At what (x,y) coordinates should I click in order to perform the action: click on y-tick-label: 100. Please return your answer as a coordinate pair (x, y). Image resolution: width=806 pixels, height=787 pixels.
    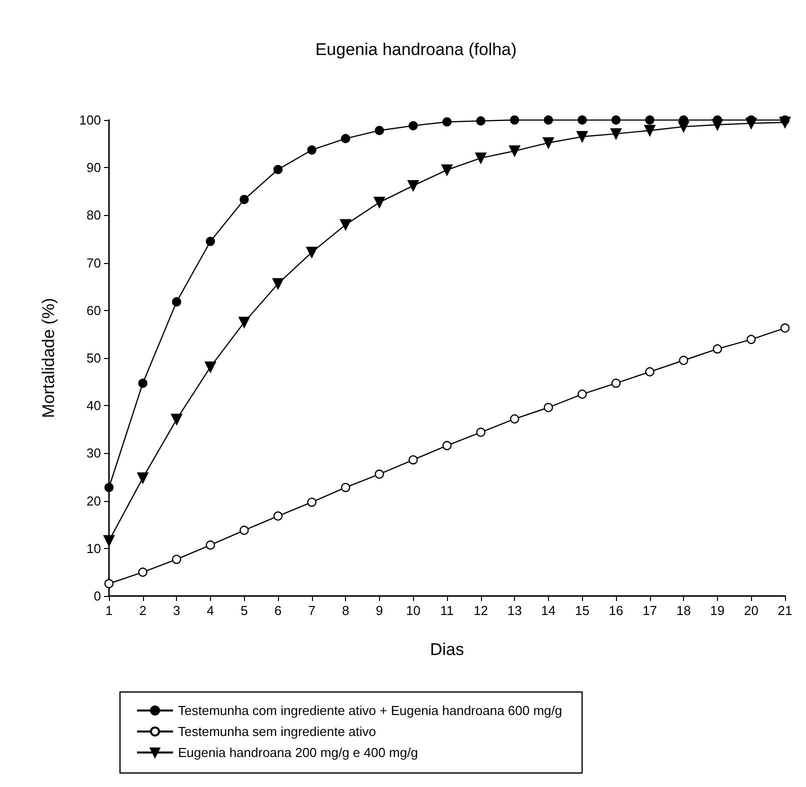
    Looking at the image, I should click on (90, 120).